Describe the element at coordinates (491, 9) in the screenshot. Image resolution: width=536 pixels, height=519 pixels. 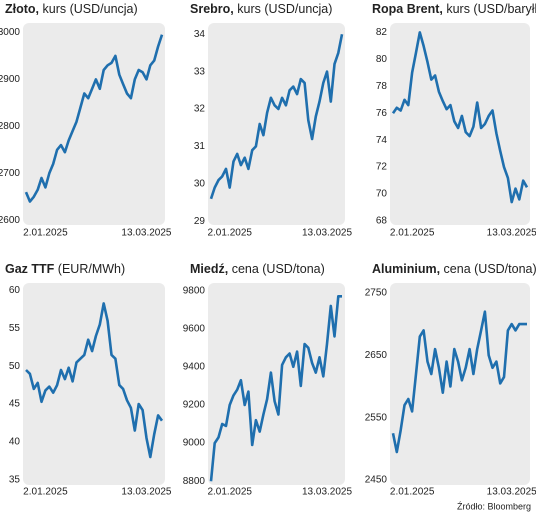
I see `title-unit: kurs (USD/baryłka)` at that location.